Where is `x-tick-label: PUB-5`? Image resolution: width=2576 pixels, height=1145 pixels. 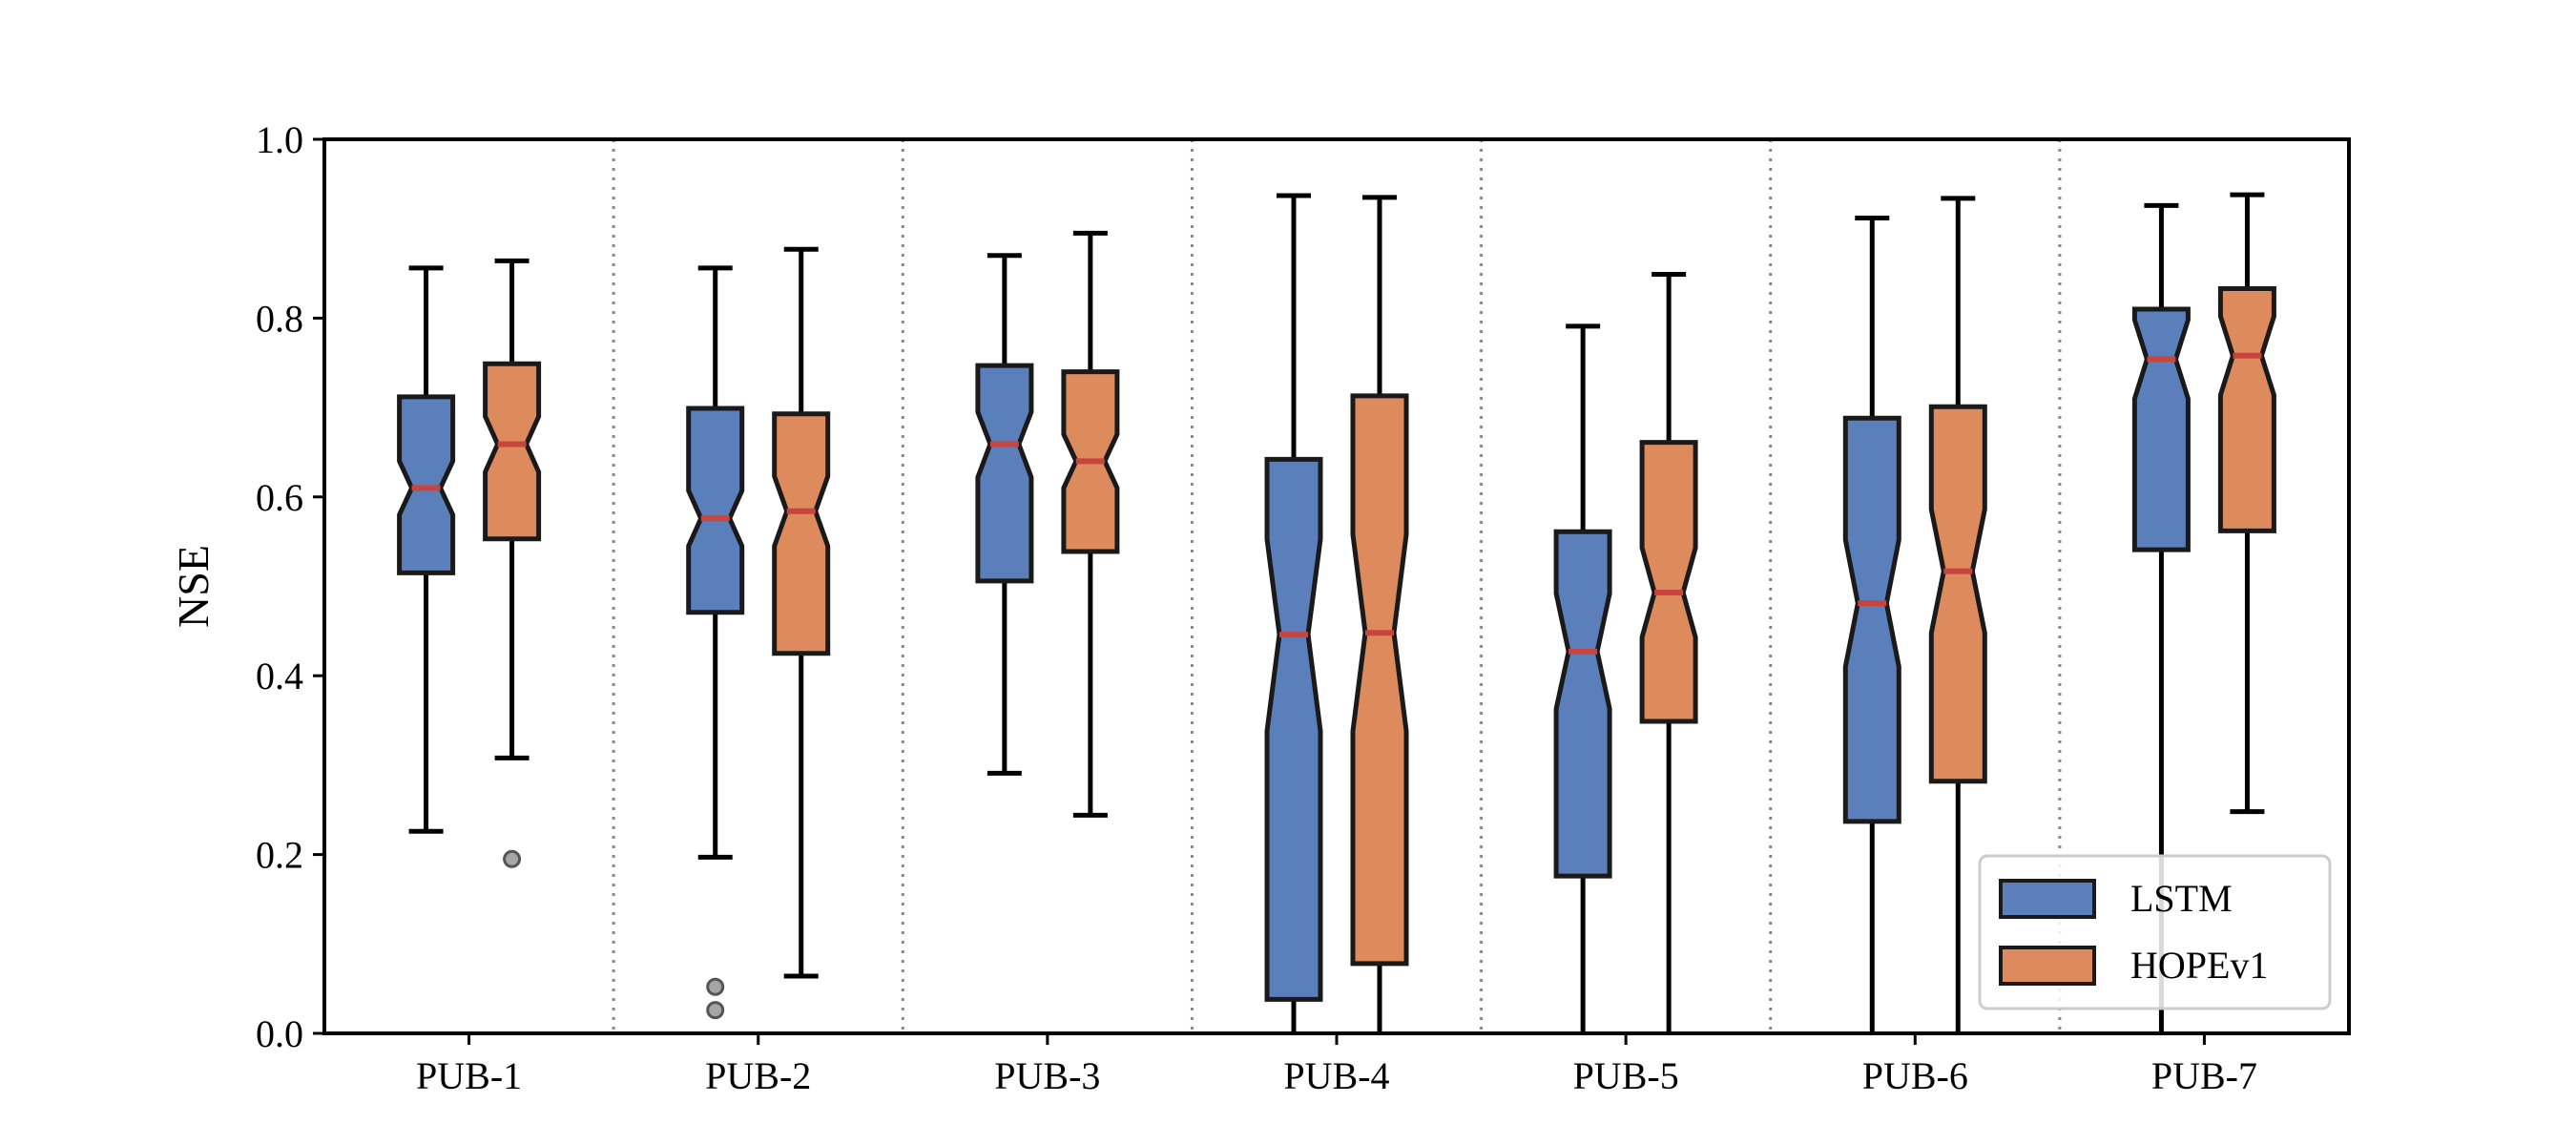 x-tick-label: PUB-5 is located at coordinates (1626, 1075).